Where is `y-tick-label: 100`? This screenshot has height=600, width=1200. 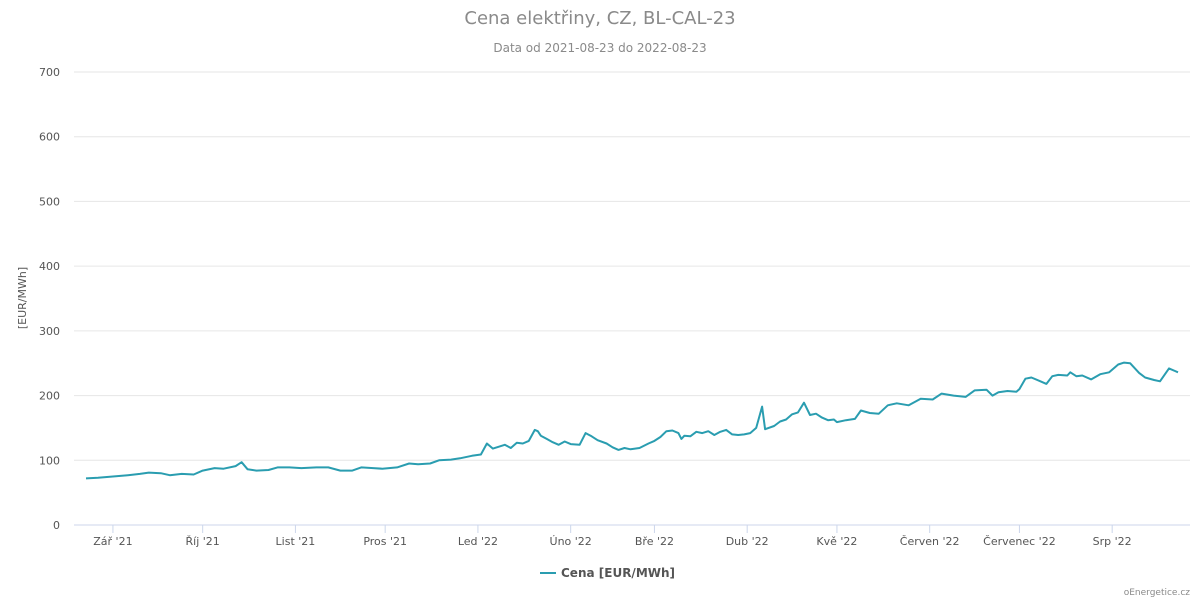 y-tick-label: 100 is located at coordinates (49, 460).